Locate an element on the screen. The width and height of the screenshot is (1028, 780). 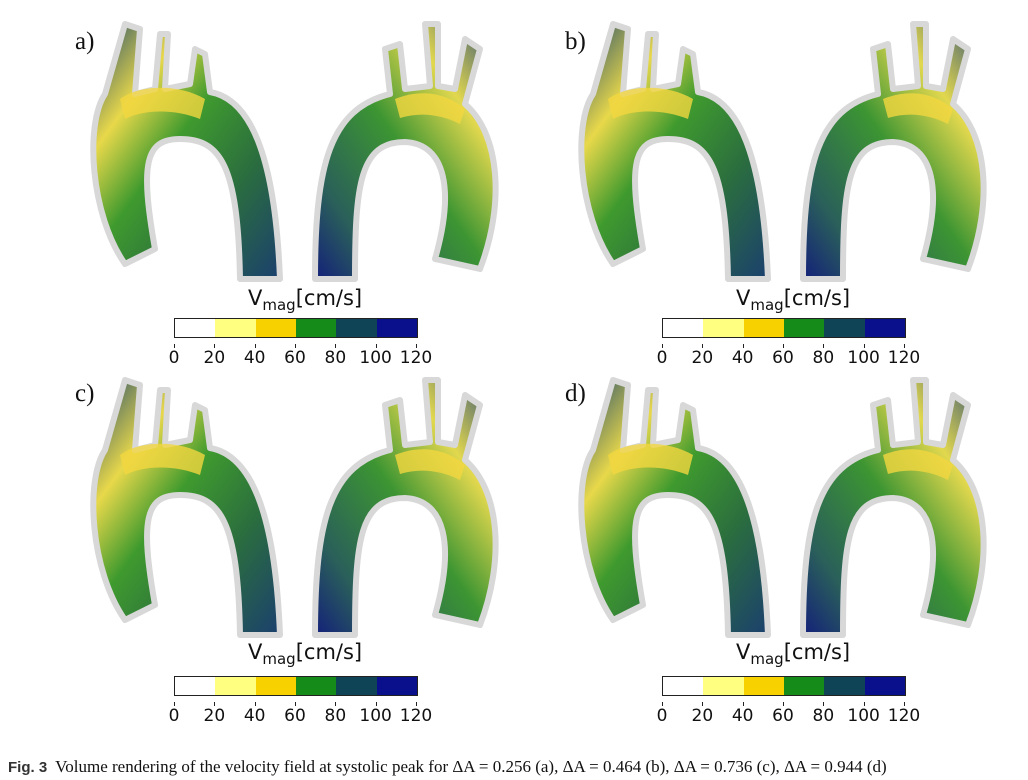
figure-number: Fig. 3 is located at coordinates (27, 767).